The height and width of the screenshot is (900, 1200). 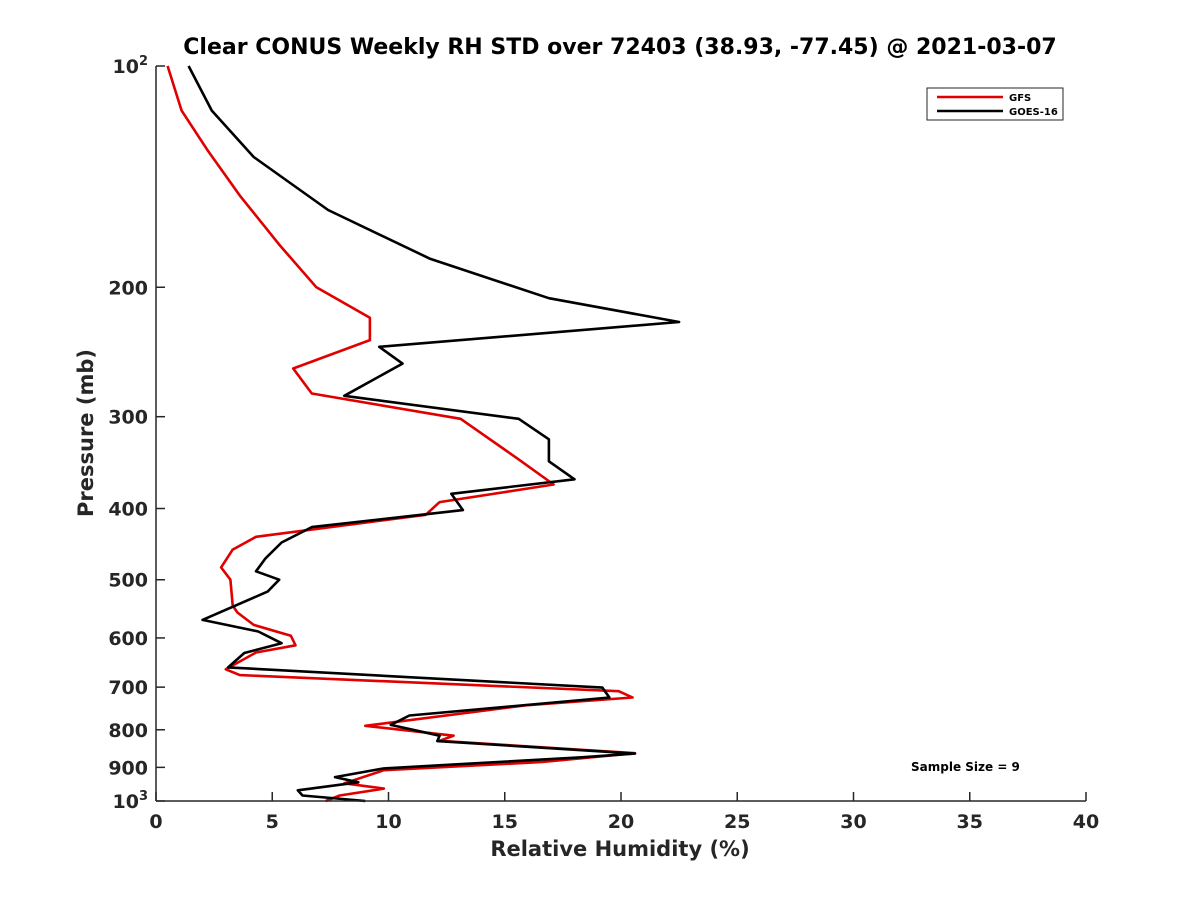 What do you see at coordinates (621, 822) in the screenshot?
I see `x-tick-label: 20` at bounding box center [621, 822].